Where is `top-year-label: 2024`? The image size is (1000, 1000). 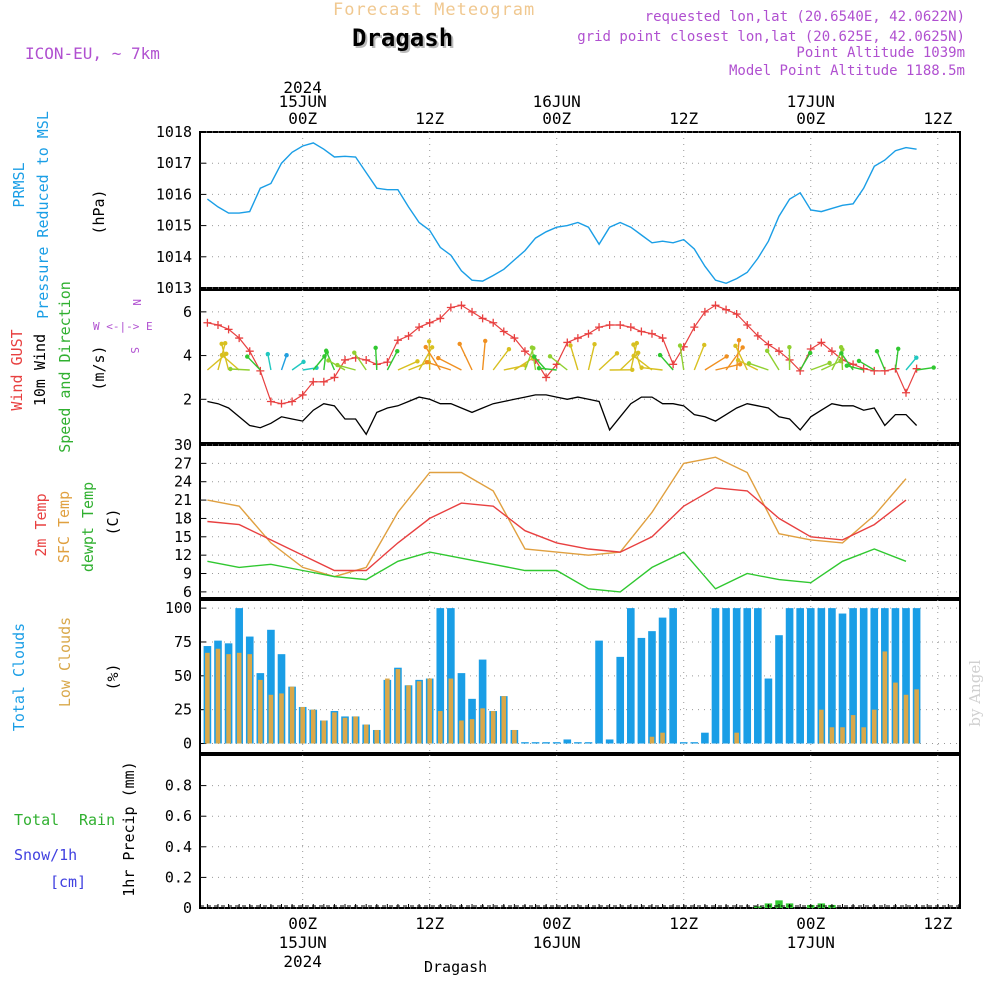
top-year-label: 2024 is located at coordinates (302, 87).